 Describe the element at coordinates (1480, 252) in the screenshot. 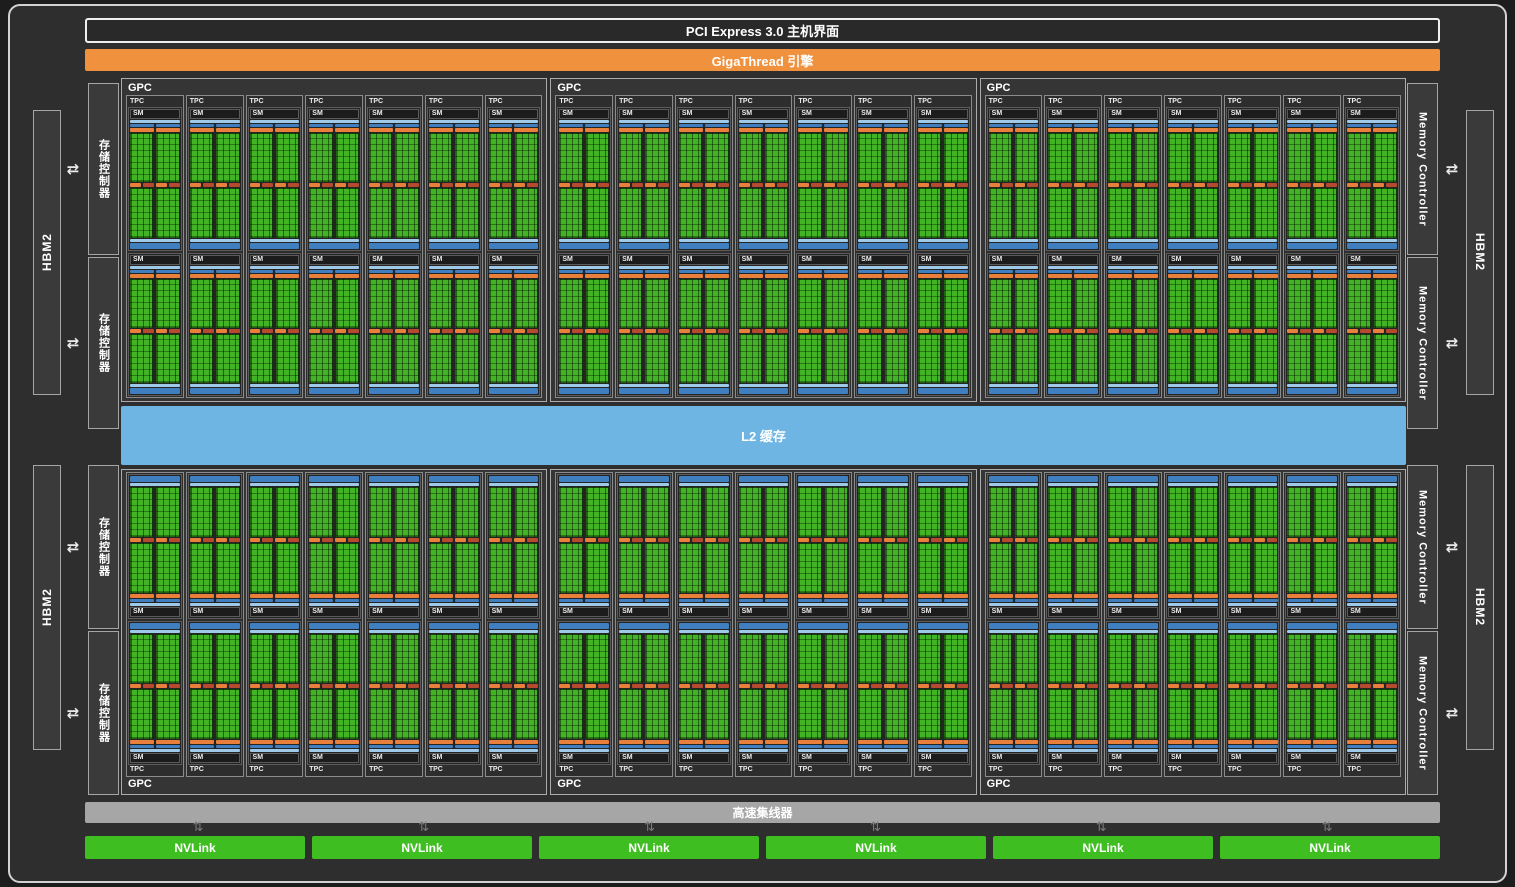

I see `hbm2-block-right-top: HBM2` at that location.